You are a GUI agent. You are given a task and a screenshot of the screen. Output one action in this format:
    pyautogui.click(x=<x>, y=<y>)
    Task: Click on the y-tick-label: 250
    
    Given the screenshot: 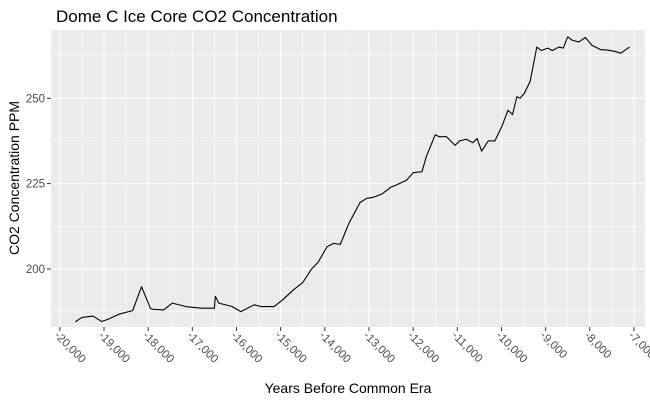 What is the action you would take?
    pyautogui.click(x=35, y=99)
    